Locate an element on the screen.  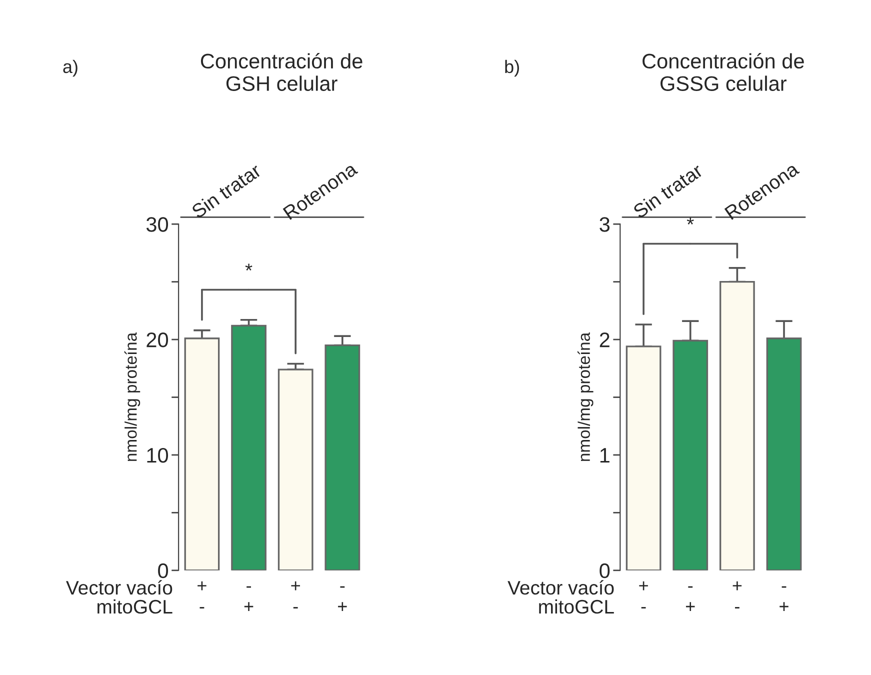
y-tick-label: 1 is located at coordinates (605, 455).